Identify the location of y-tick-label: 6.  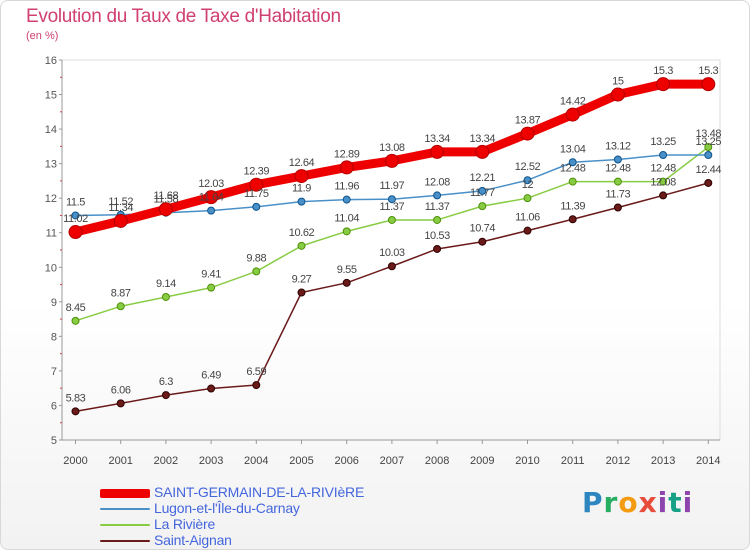
(54, 406).